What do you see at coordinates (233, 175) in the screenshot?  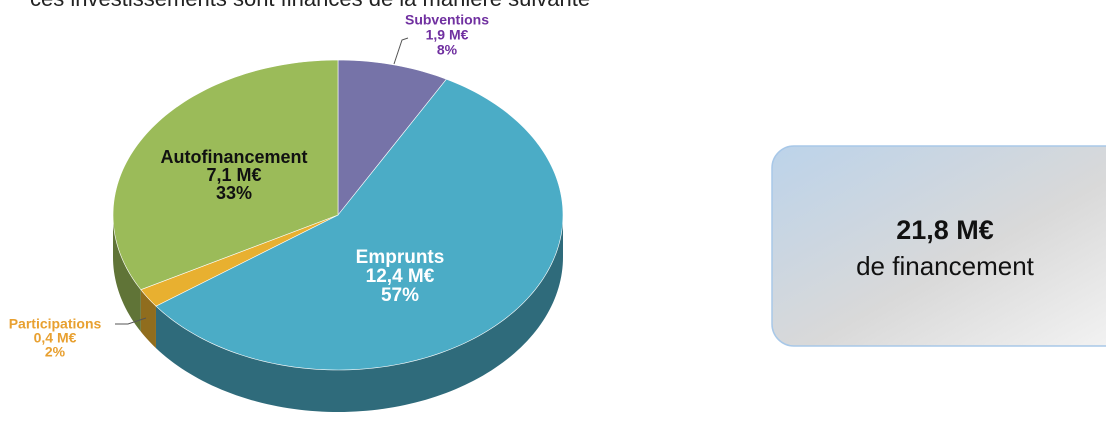 I see `slice-amount: 7,1 M€` at bounding box center [233, 175].